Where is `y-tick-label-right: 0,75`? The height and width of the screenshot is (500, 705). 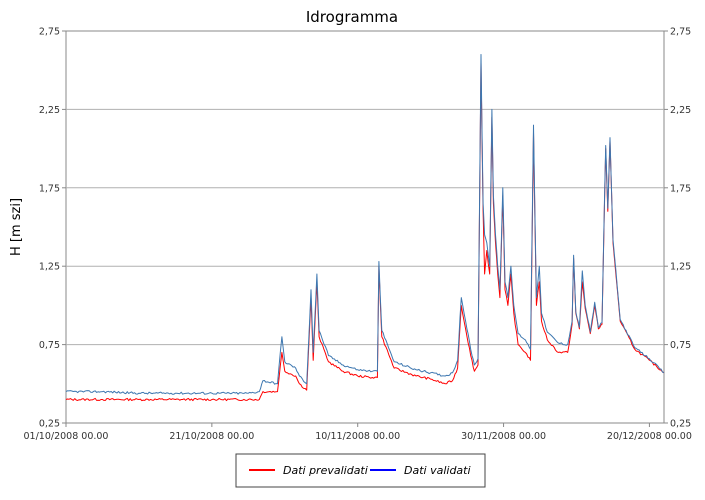
y-tick-label-right: 0,75 is located at coordinates (680, 345).